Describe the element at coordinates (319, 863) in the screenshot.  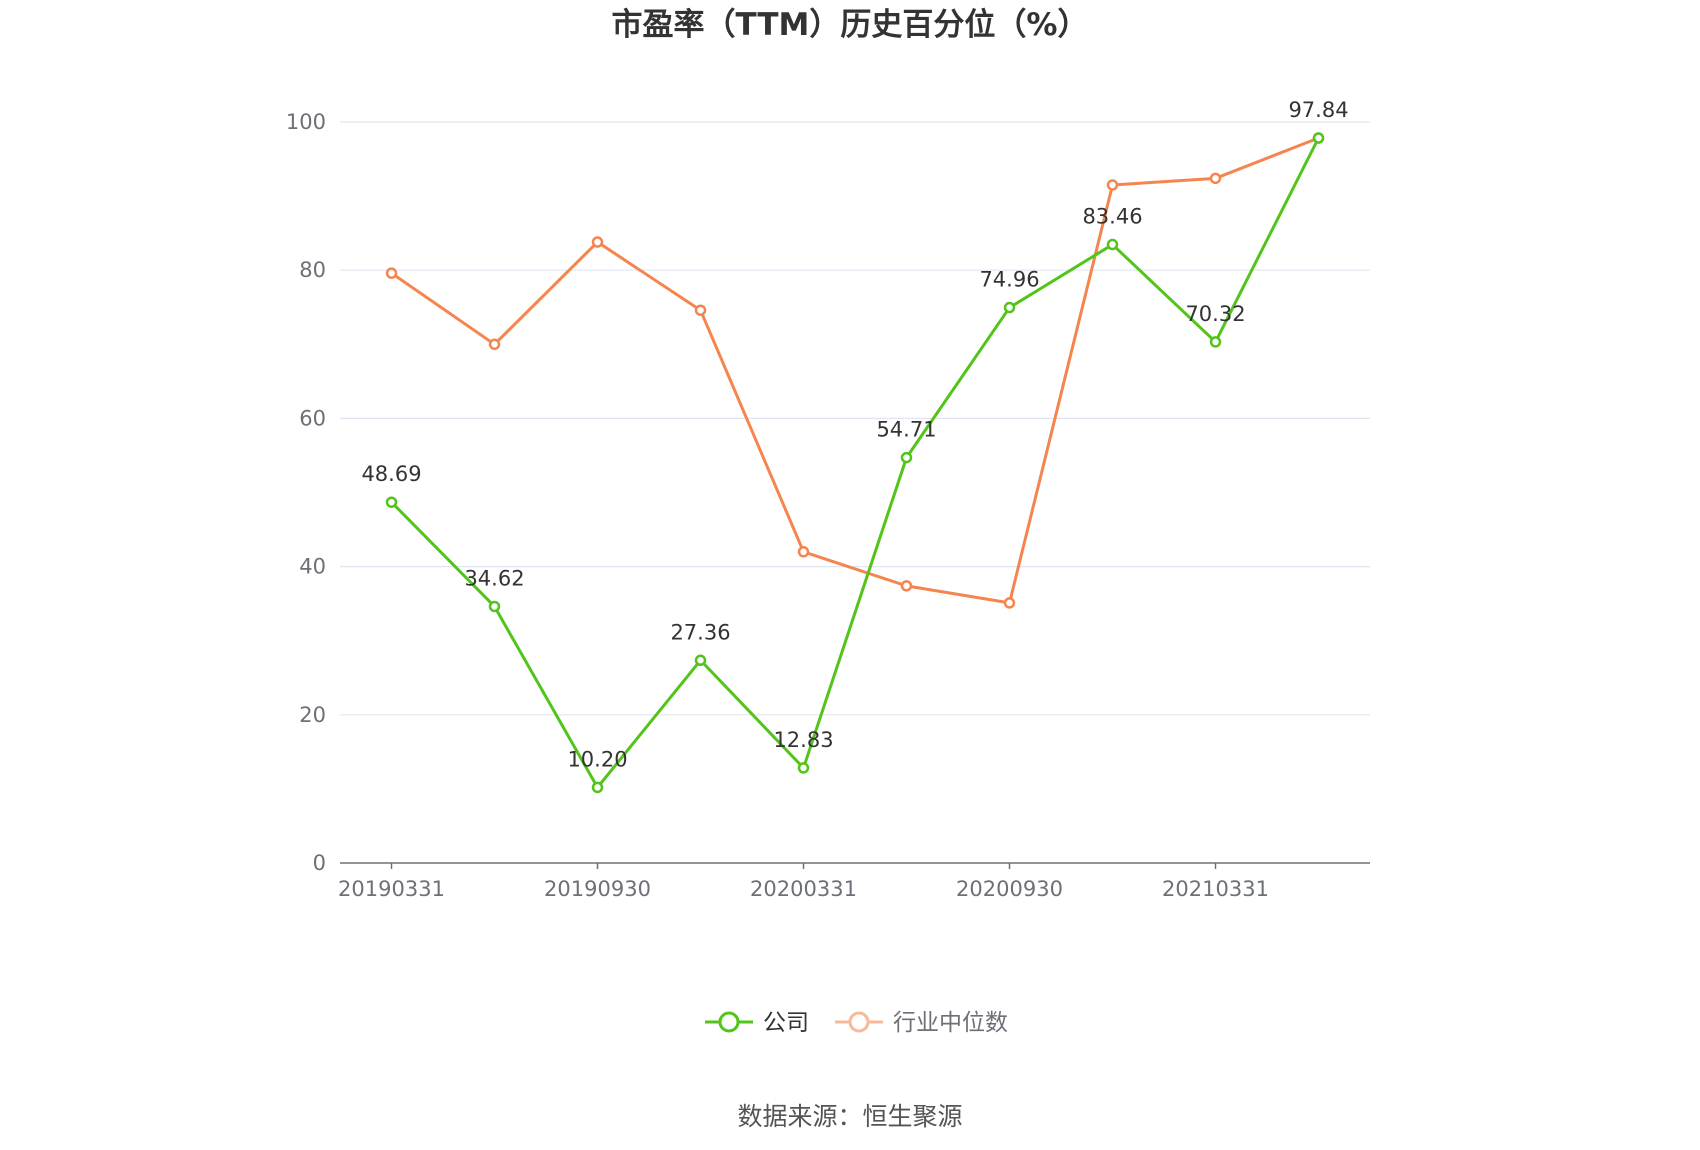
I see `y-tick-label: 0` at that location.